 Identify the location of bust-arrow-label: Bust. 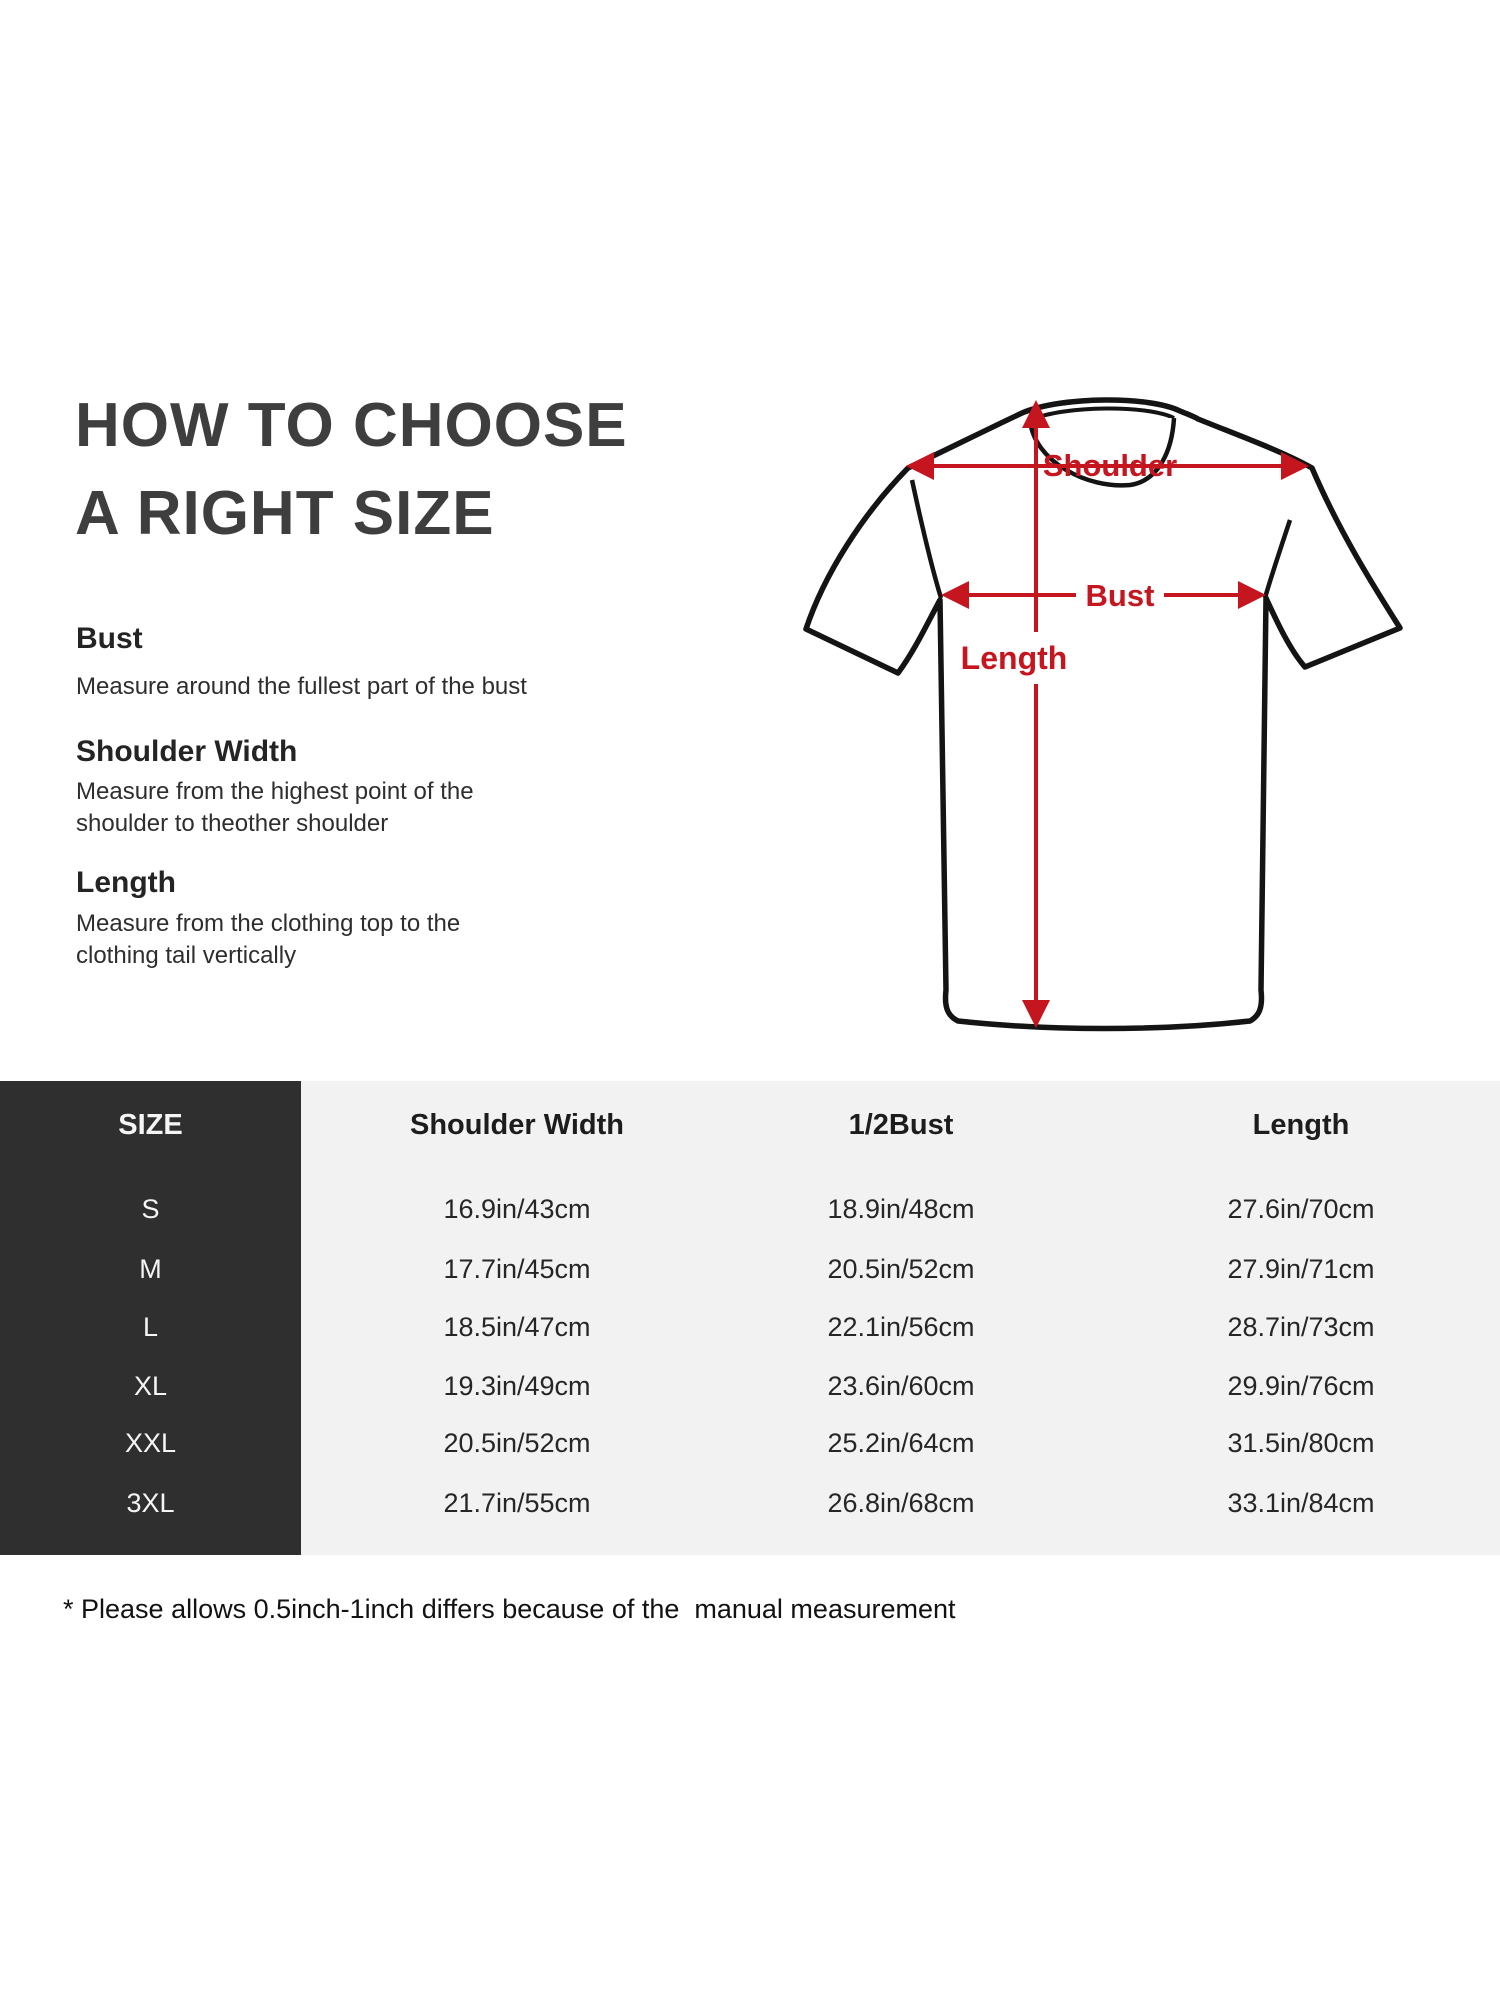
(1120, 595).